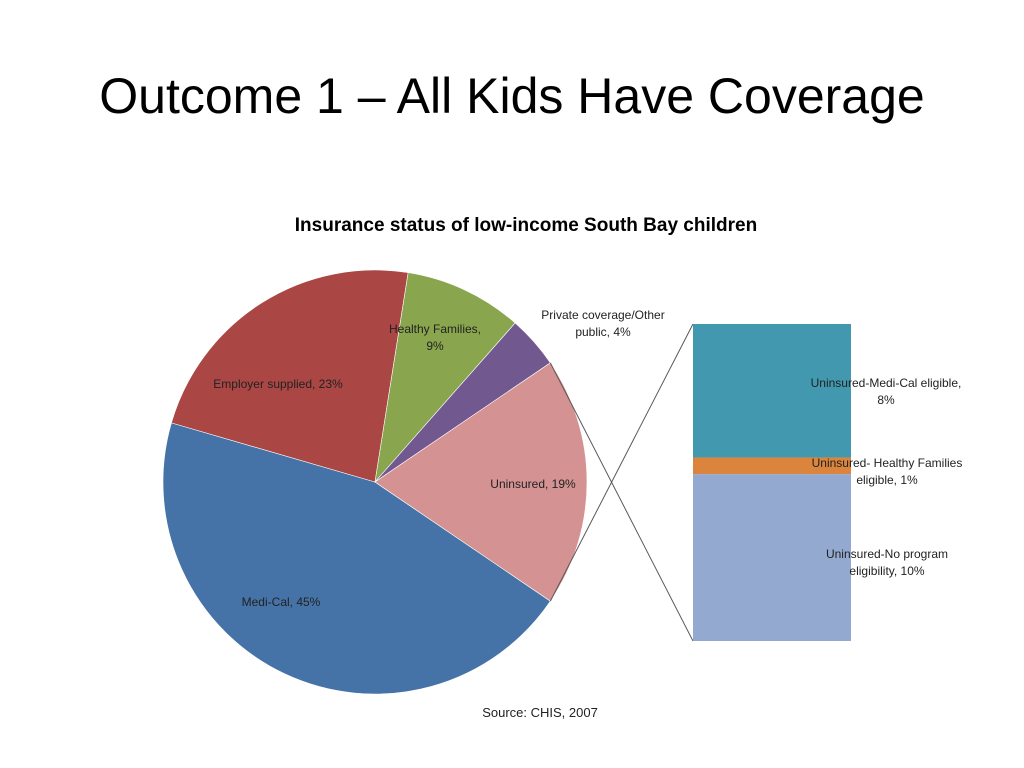  I want to click on stacked-bar, so click(772, 482).